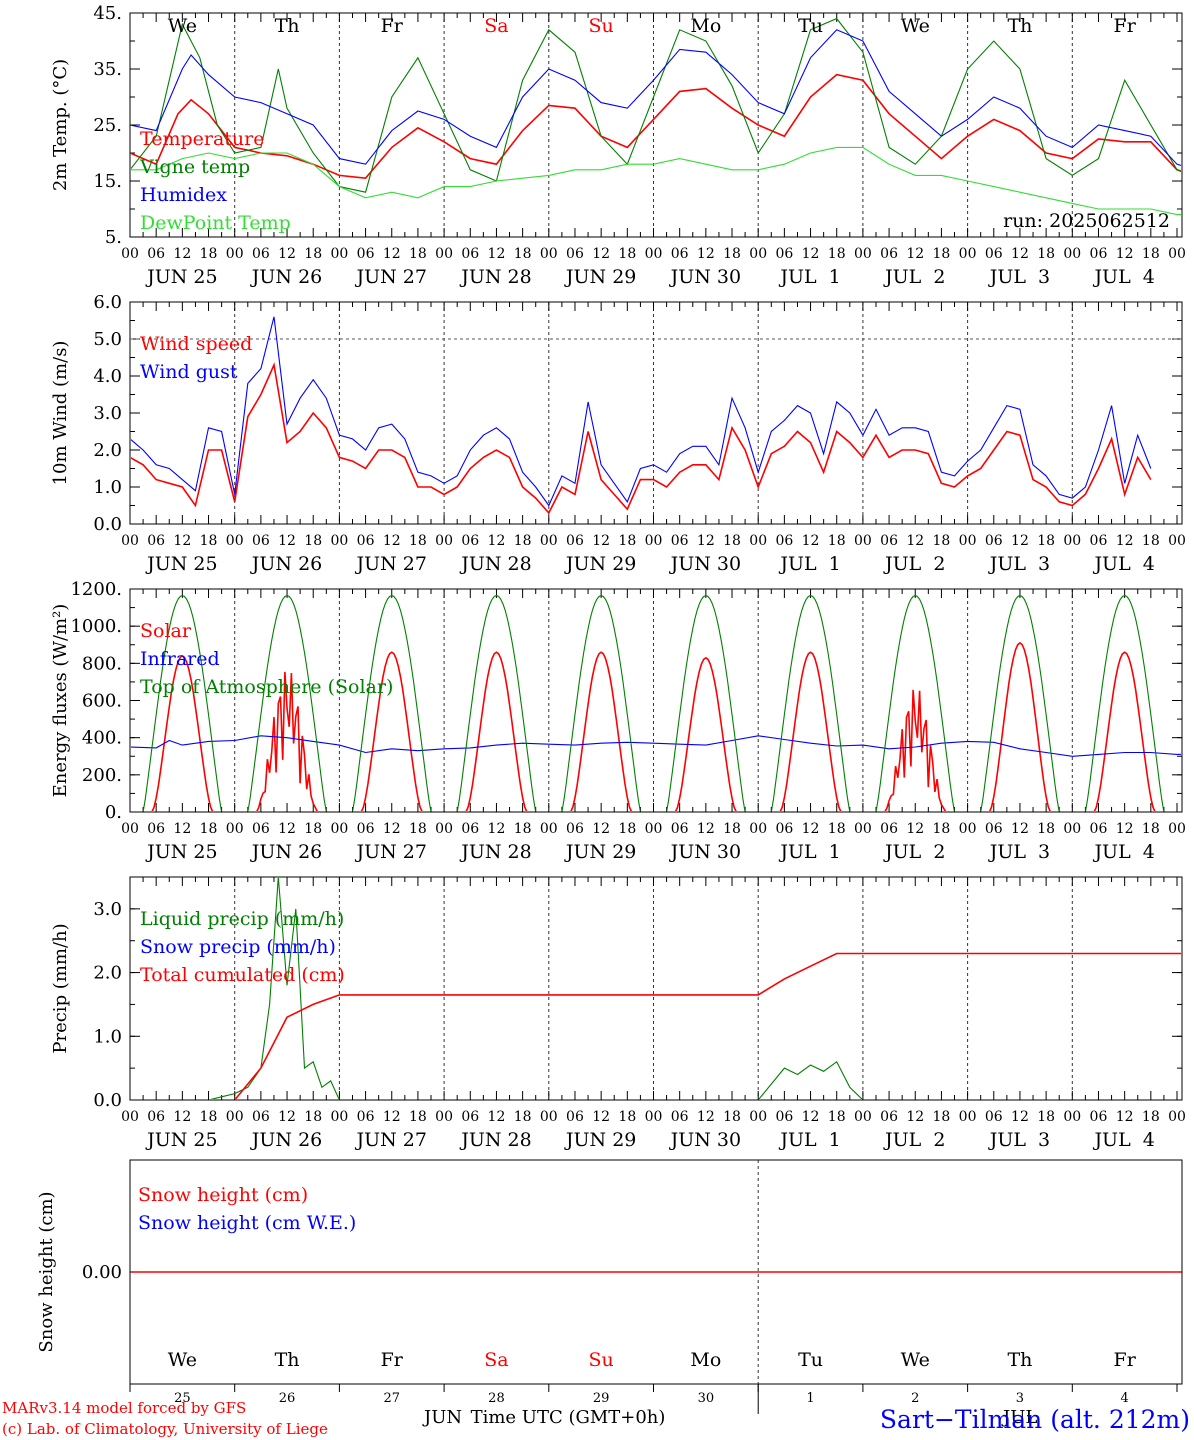 The image size is (1194, 1440). I want to click on series-line-temperature, so click(656, 126).